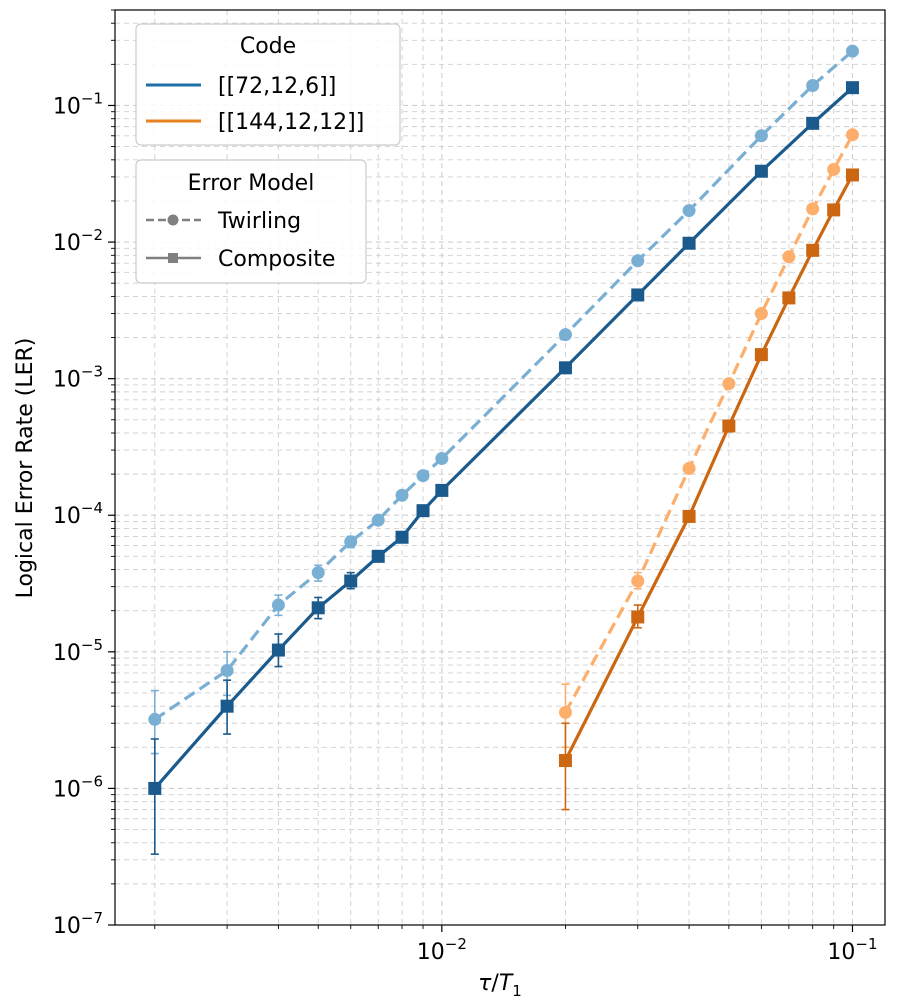  I want to click on legend-model-title: Error Model, so click(251, 183).